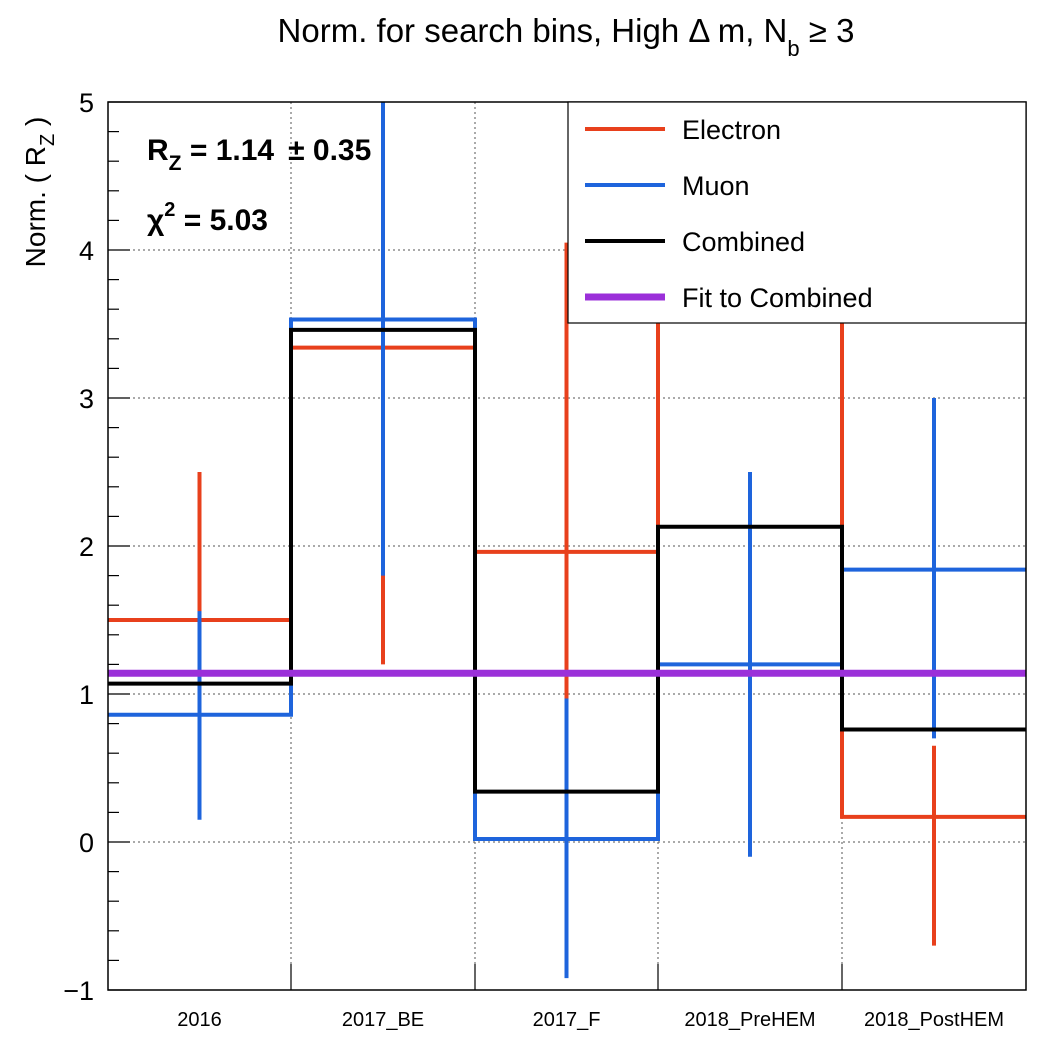  Describe the element at coordinates (743, 242) in the screenshot. I see `legend-label: Combined` at that location.